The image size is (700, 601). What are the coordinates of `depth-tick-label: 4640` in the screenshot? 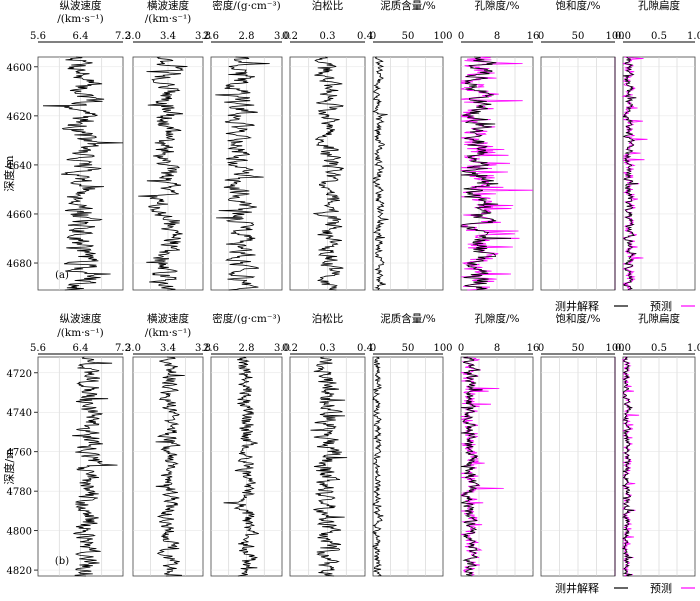 It's located at (19, 166).